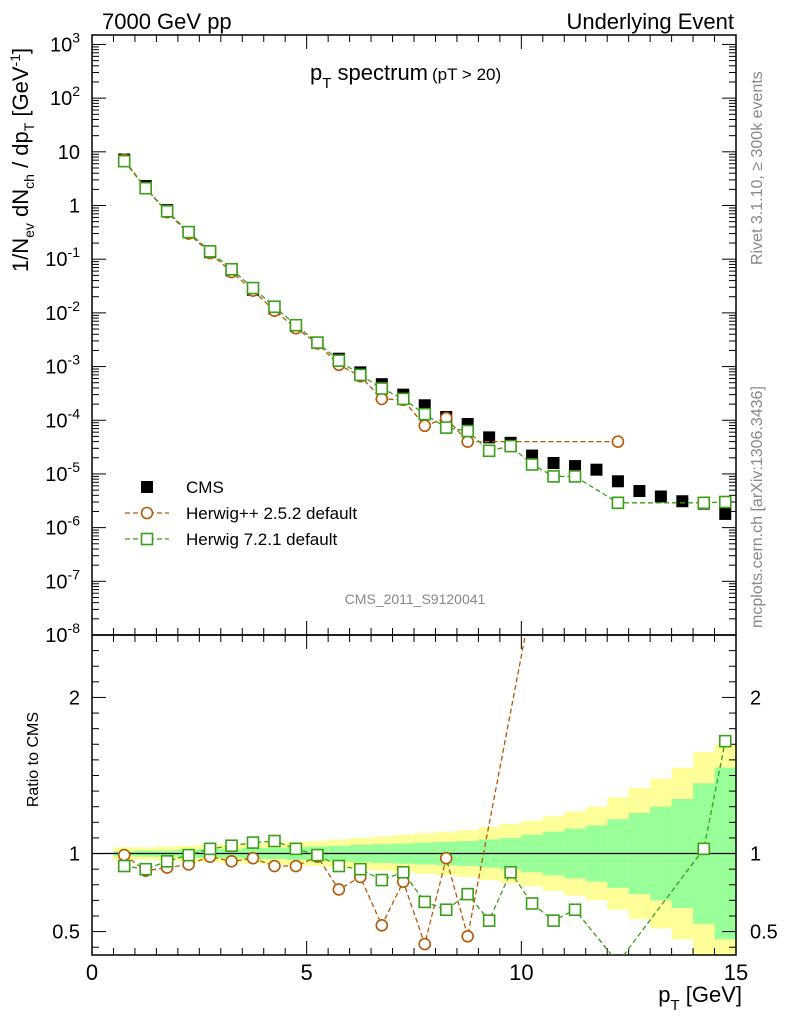 This screenshot has width=786, height=1024. What do you see at coordinates (466, 74) in the screenshot?
I see `title-cut: (pT > 20)` at bounding box center [466, 74].